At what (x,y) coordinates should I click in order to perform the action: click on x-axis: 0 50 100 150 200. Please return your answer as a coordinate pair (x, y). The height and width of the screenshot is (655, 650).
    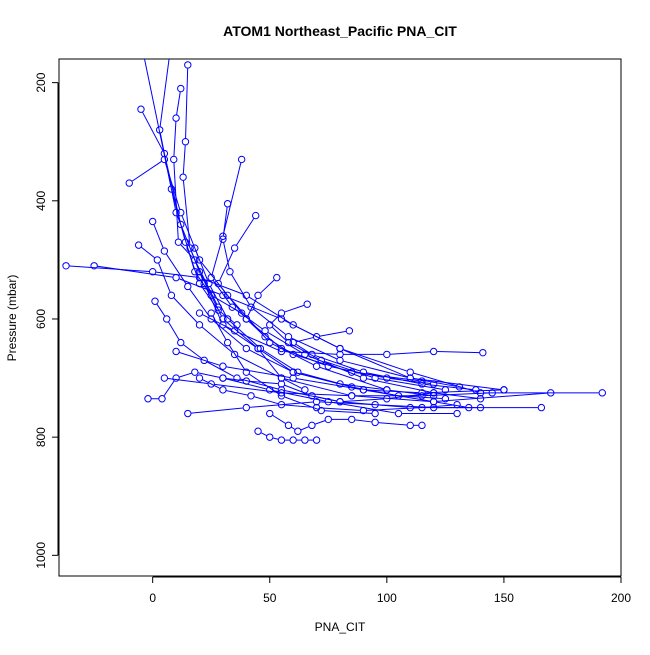
    Looking at the image, I should click on (390, 590).